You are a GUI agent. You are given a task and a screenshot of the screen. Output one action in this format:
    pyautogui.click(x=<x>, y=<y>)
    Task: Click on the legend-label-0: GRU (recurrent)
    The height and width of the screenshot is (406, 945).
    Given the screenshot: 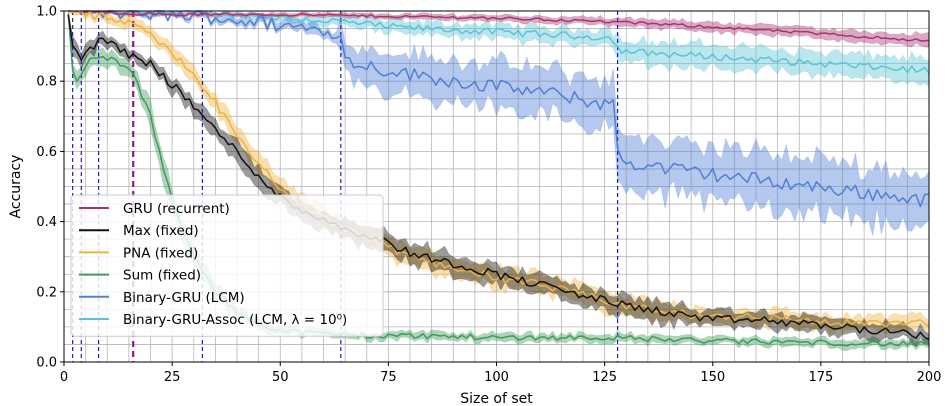 What is the action you would take?
    pyautogui.click(x=176, y=209)
    